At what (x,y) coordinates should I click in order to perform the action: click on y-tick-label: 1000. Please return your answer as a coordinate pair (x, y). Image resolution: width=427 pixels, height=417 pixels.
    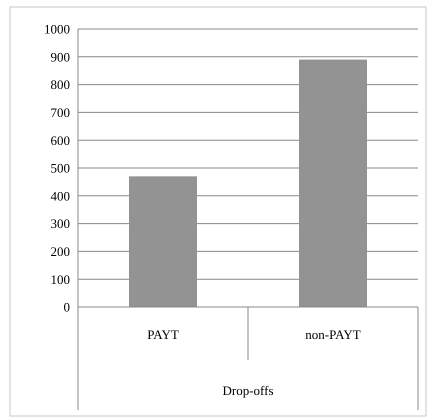
    Looking at the image, I should click on (57, 29).